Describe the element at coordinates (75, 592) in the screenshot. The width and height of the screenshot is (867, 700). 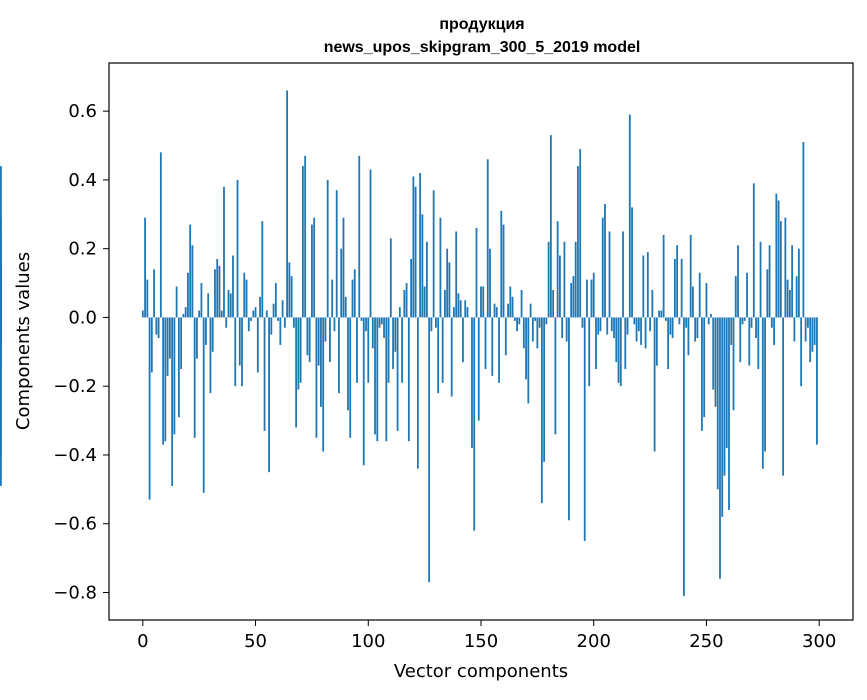
I see `y-tick-label: −0.8` at that location.